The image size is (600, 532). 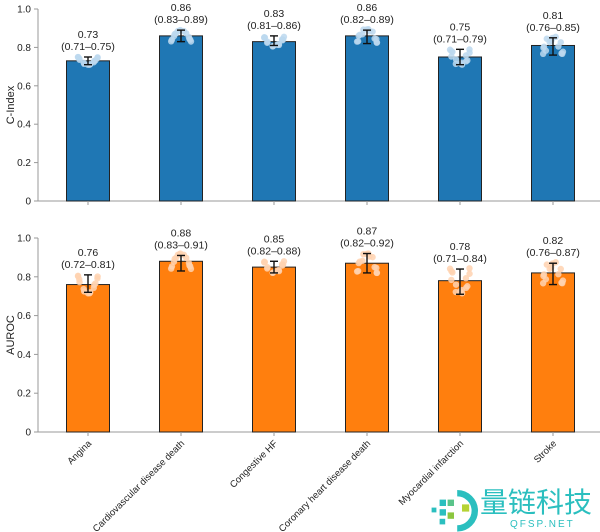 What do you see at coordinates (542, 524) in the screenshot?
I see `watermark-site: QFSP.NET` at bounding box center [542, 524].